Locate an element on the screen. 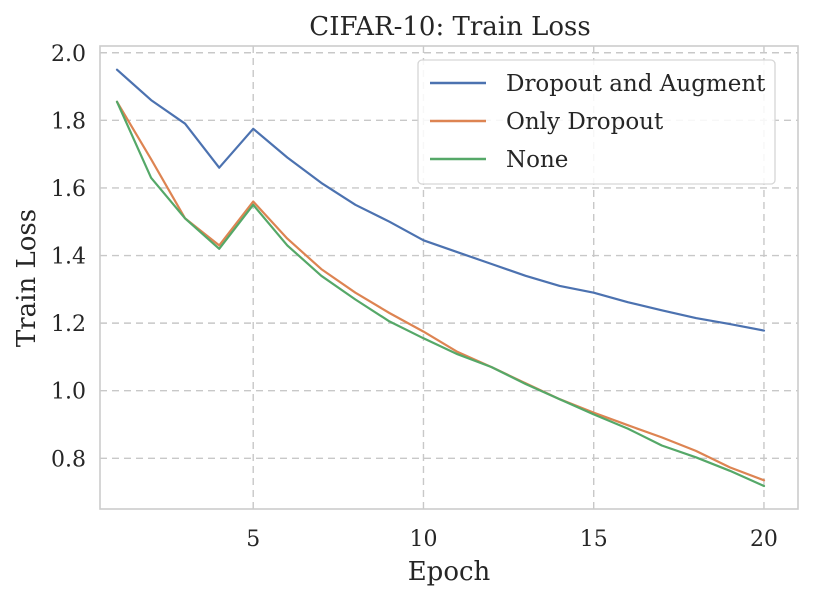 The image size is (813, 601). y-tick-label: 1.6 is located at coordinates (68, 189).